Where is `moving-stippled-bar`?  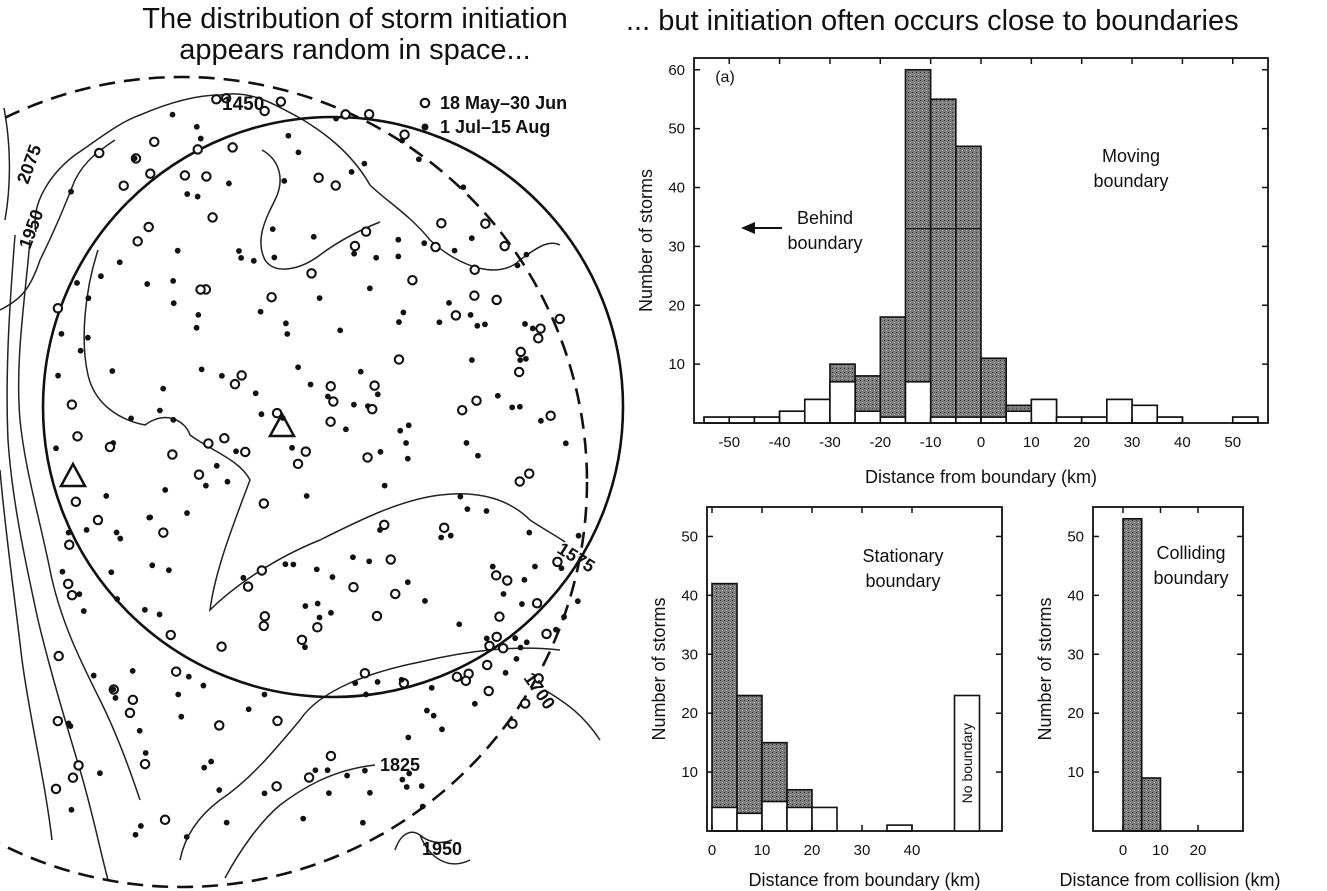 moving-stippled-bar is located at coordinates (918, 246).